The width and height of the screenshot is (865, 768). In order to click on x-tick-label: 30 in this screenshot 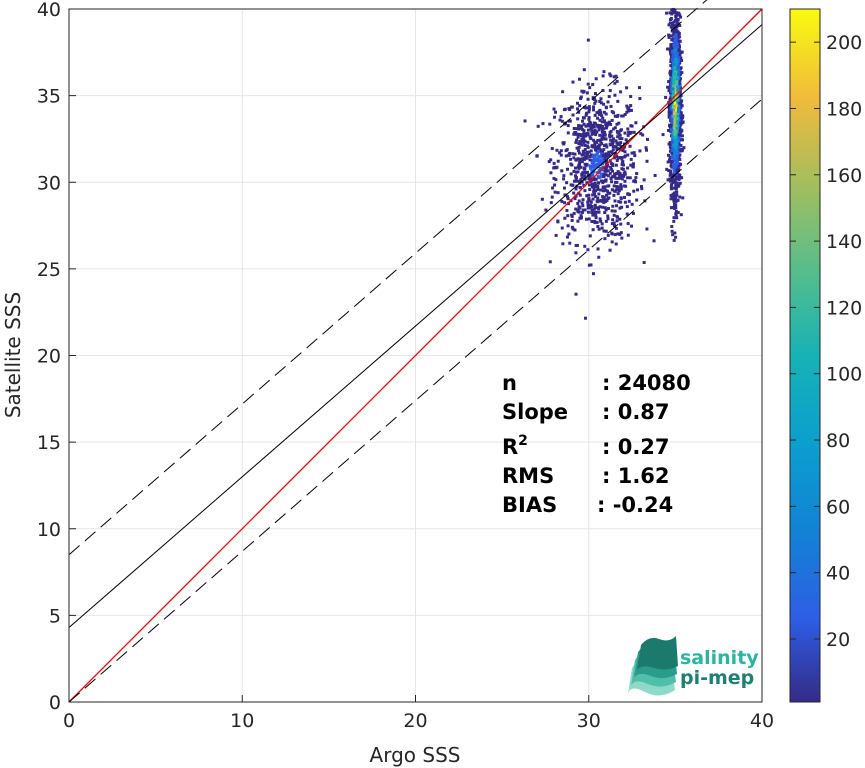, I will do `click(589, 721)`.